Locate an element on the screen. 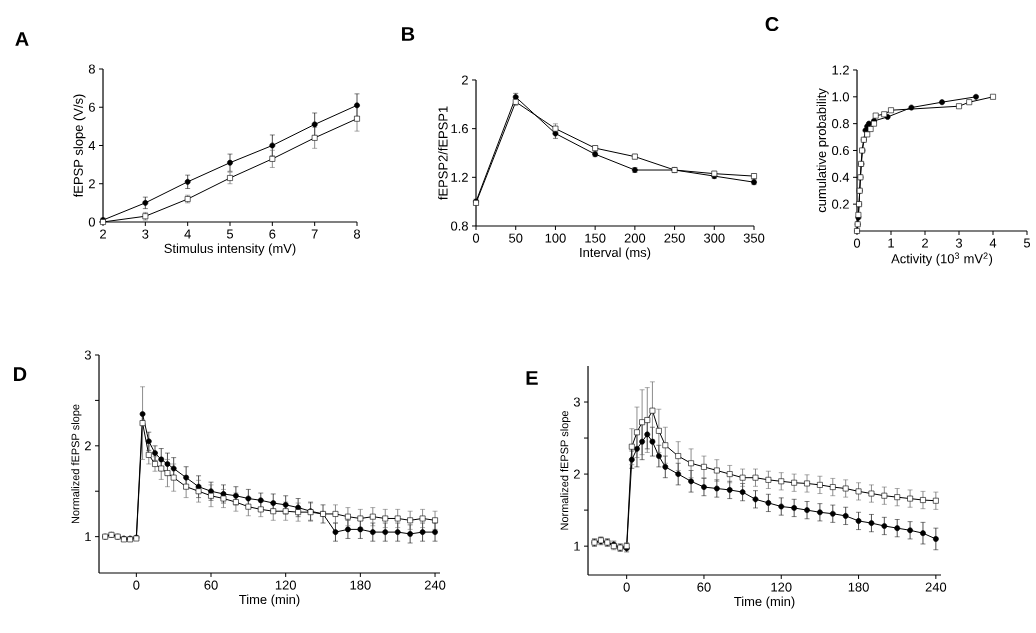 The height and width of the screenshot is (633, 1036). x-axis-title: Interval (ms) is located at coordinates (615, 253).